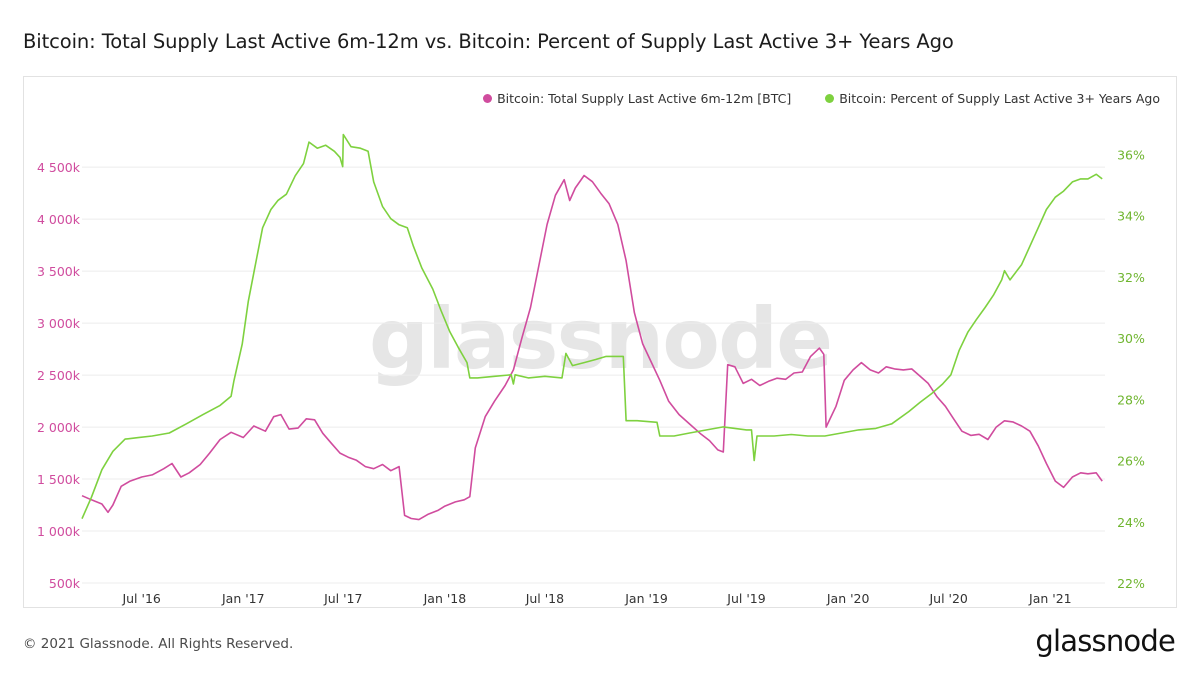 Image resolution: width=1200 pixels, height=675 pixels. What do you see at coordinates (1131, 583) in the screenshot?
I see `right-tick-label: 22%` at bounding box center [1131, 583].